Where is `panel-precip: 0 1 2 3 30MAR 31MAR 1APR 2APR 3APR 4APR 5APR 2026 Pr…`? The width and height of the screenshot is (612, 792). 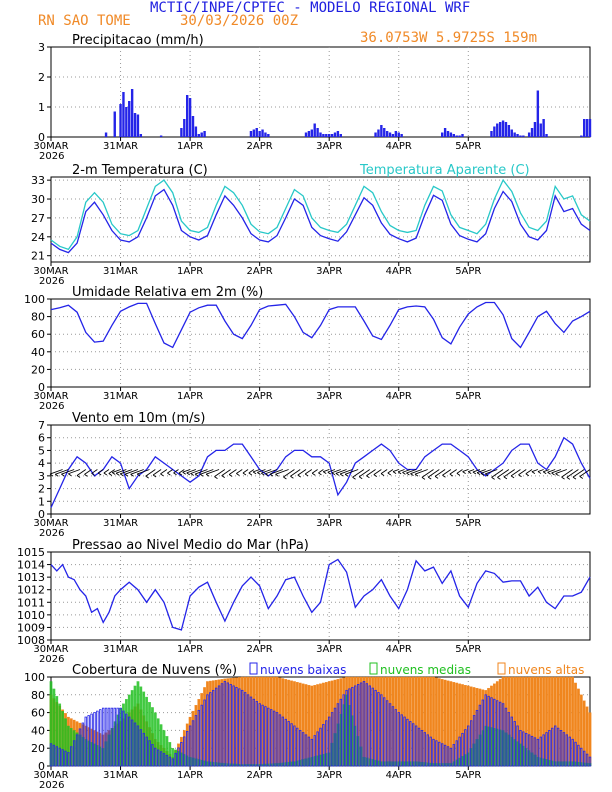 panel-precip: 0 1 2 3 30MAR 31MAR 1APR 2APR 3APR 4APR 5APR 2026 Pr… is located at coordinates (312, 97).